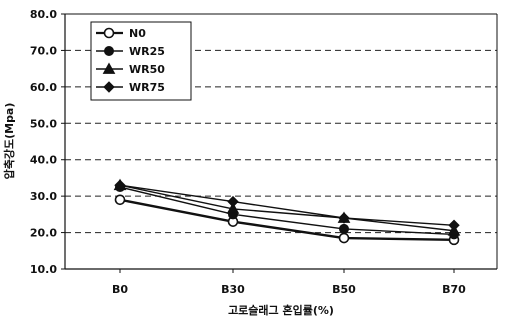 Image resolution: width=507 pixels, height=320 pixels. I want to click on legend-marker-wr25, so click(109, 51).